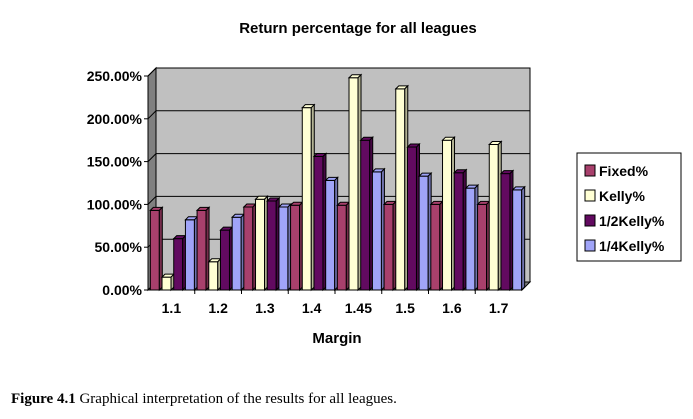  Describe the element at coordinates (523, 238) in the screenshot. I see `bar-side` at that location.